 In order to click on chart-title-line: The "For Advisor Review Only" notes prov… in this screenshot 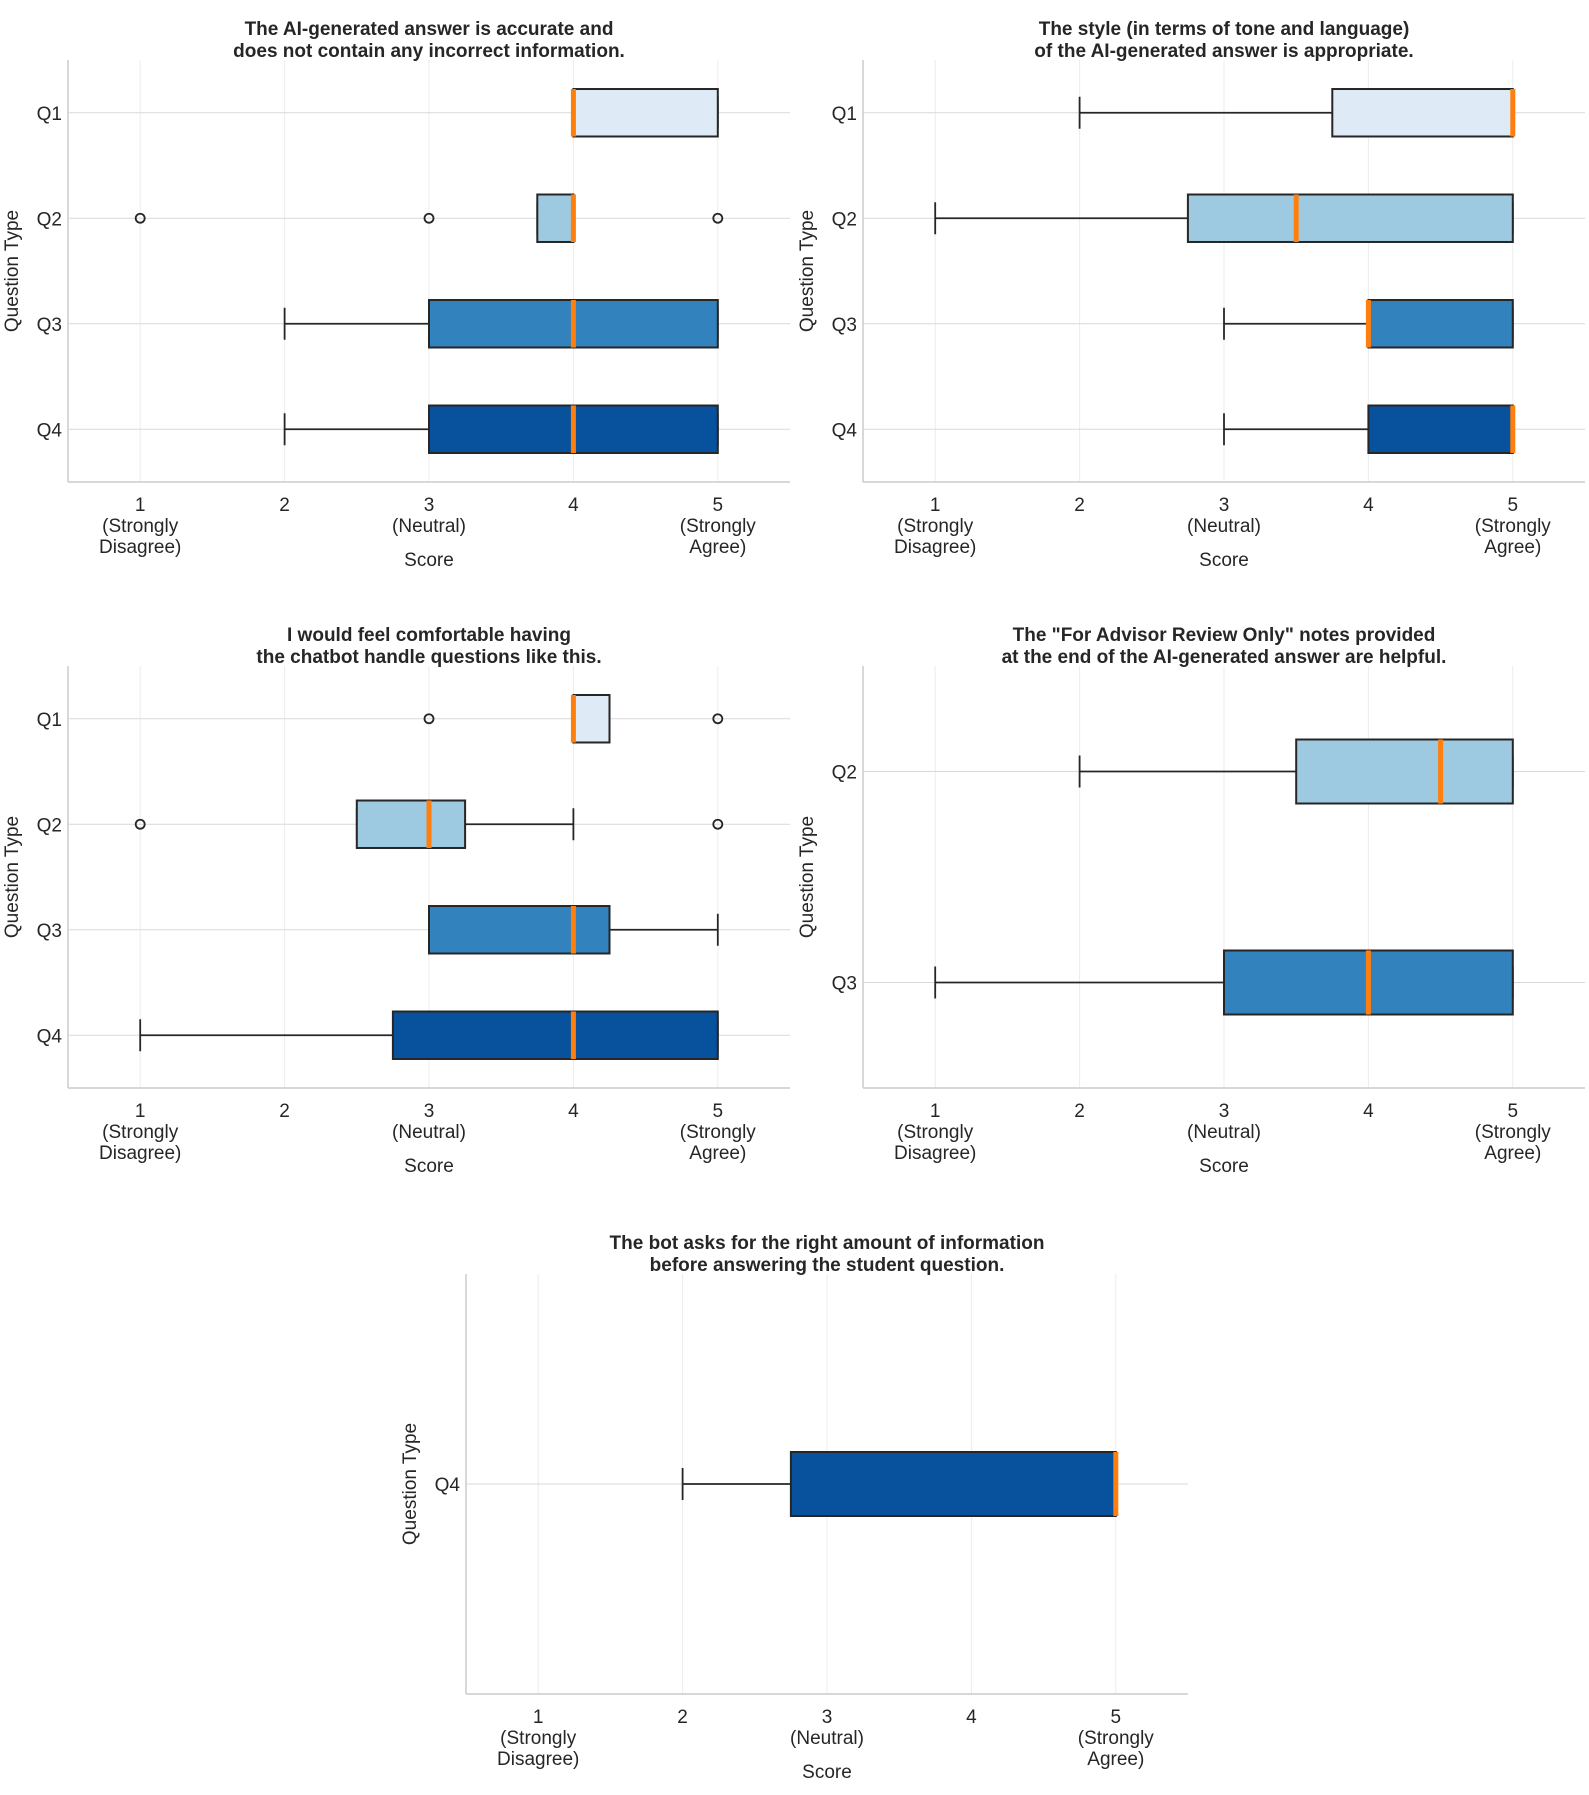, I will do `click(1224, 635)`.